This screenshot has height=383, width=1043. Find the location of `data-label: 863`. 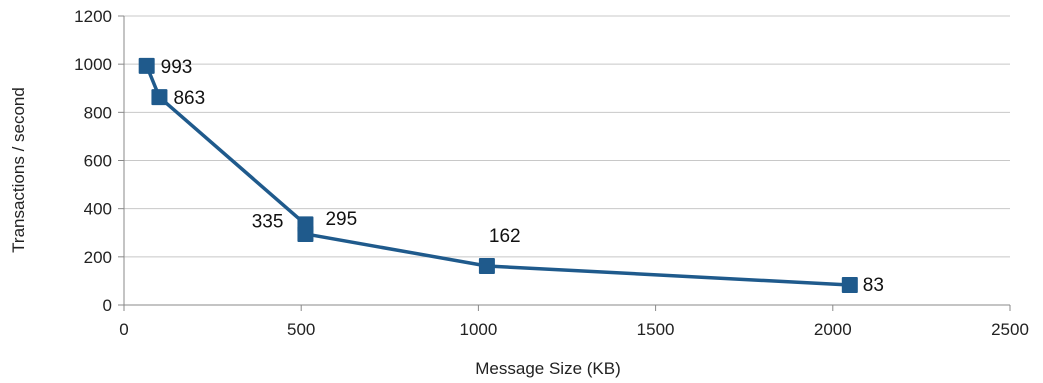

data-label: 863 is located at coordinates (189, 98).